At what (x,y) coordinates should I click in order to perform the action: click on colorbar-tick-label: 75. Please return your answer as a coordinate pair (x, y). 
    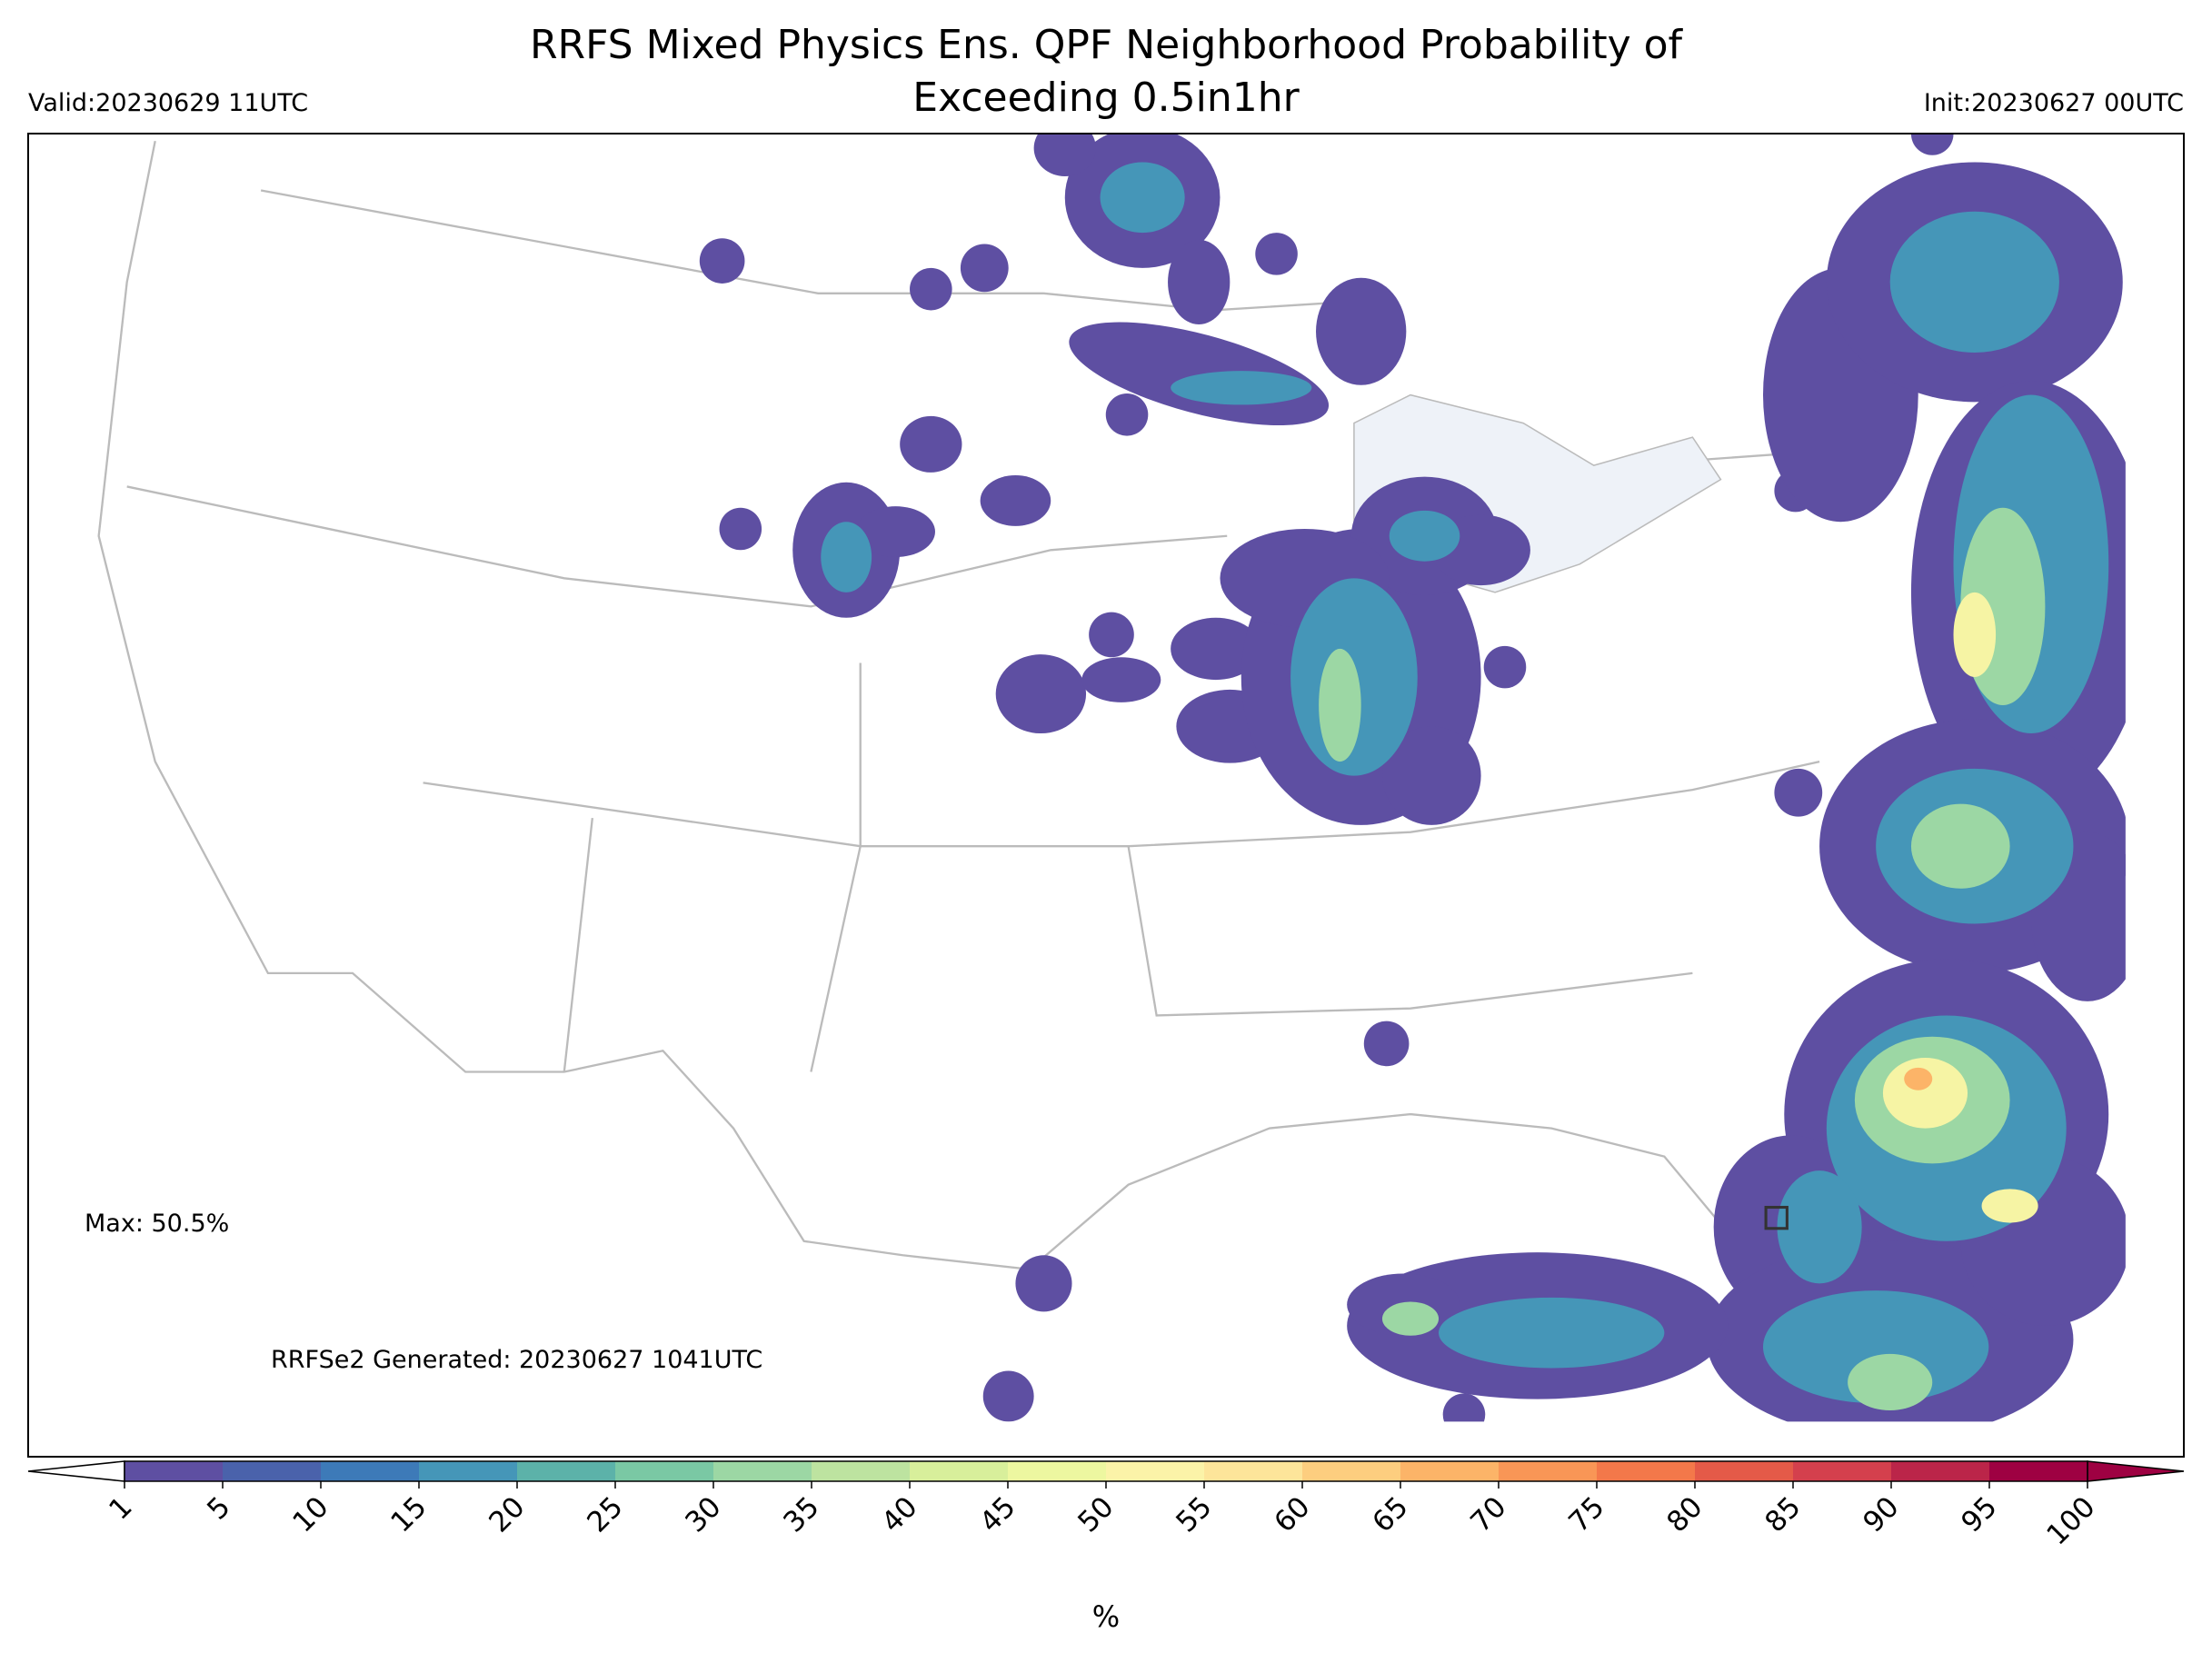
    Looking at the image, I should click on (1586, 1514).